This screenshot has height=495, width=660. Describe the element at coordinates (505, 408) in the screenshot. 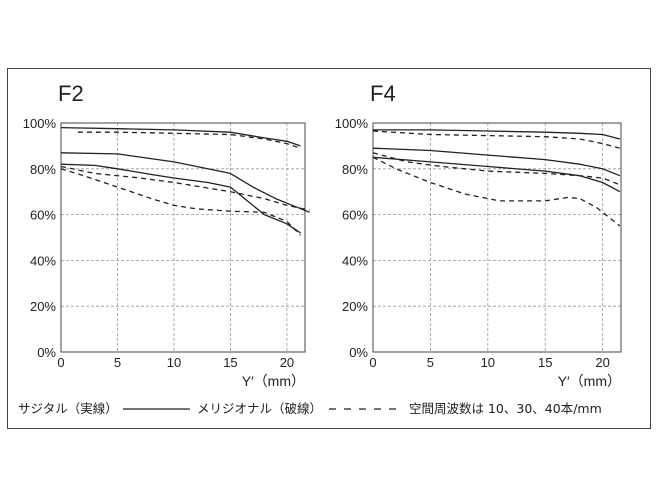

I see `legend-frequencies-label: 空間周波数は 10、30、40本/mm` at that location.